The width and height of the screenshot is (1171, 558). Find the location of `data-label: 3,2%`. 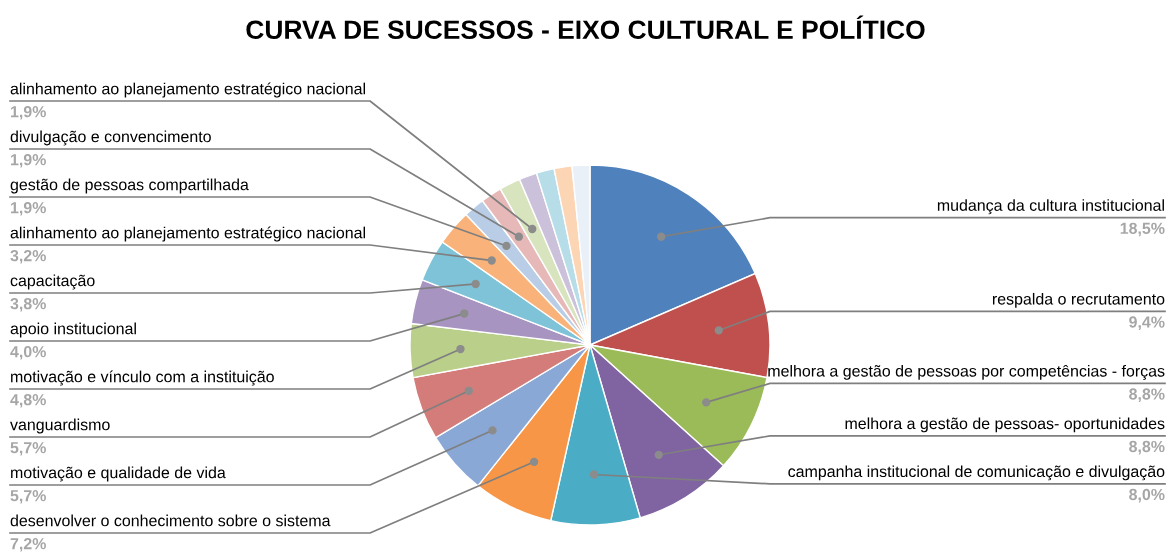

data-label: 3,2% is located at coordinates (28, 256).